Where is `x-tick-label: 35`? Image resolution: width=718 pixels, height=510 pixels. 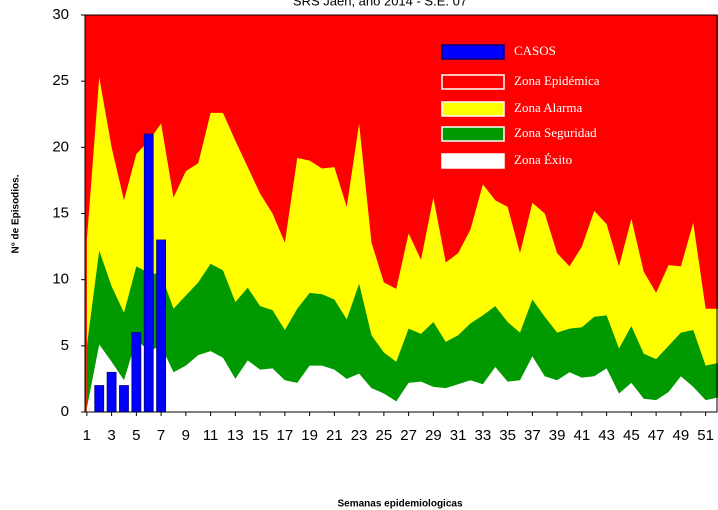
x-tick-label: 35 is located at coordinates (507, 435).